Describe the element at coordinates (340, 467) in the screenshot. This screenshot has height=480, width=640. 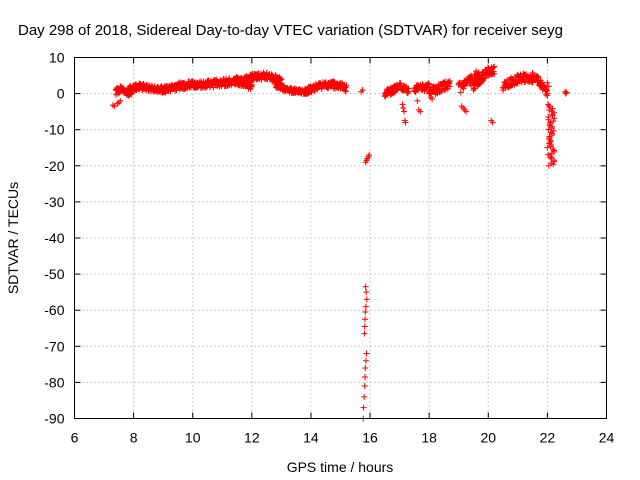
I see `x-axis-label: GPS time / hours` at that location.